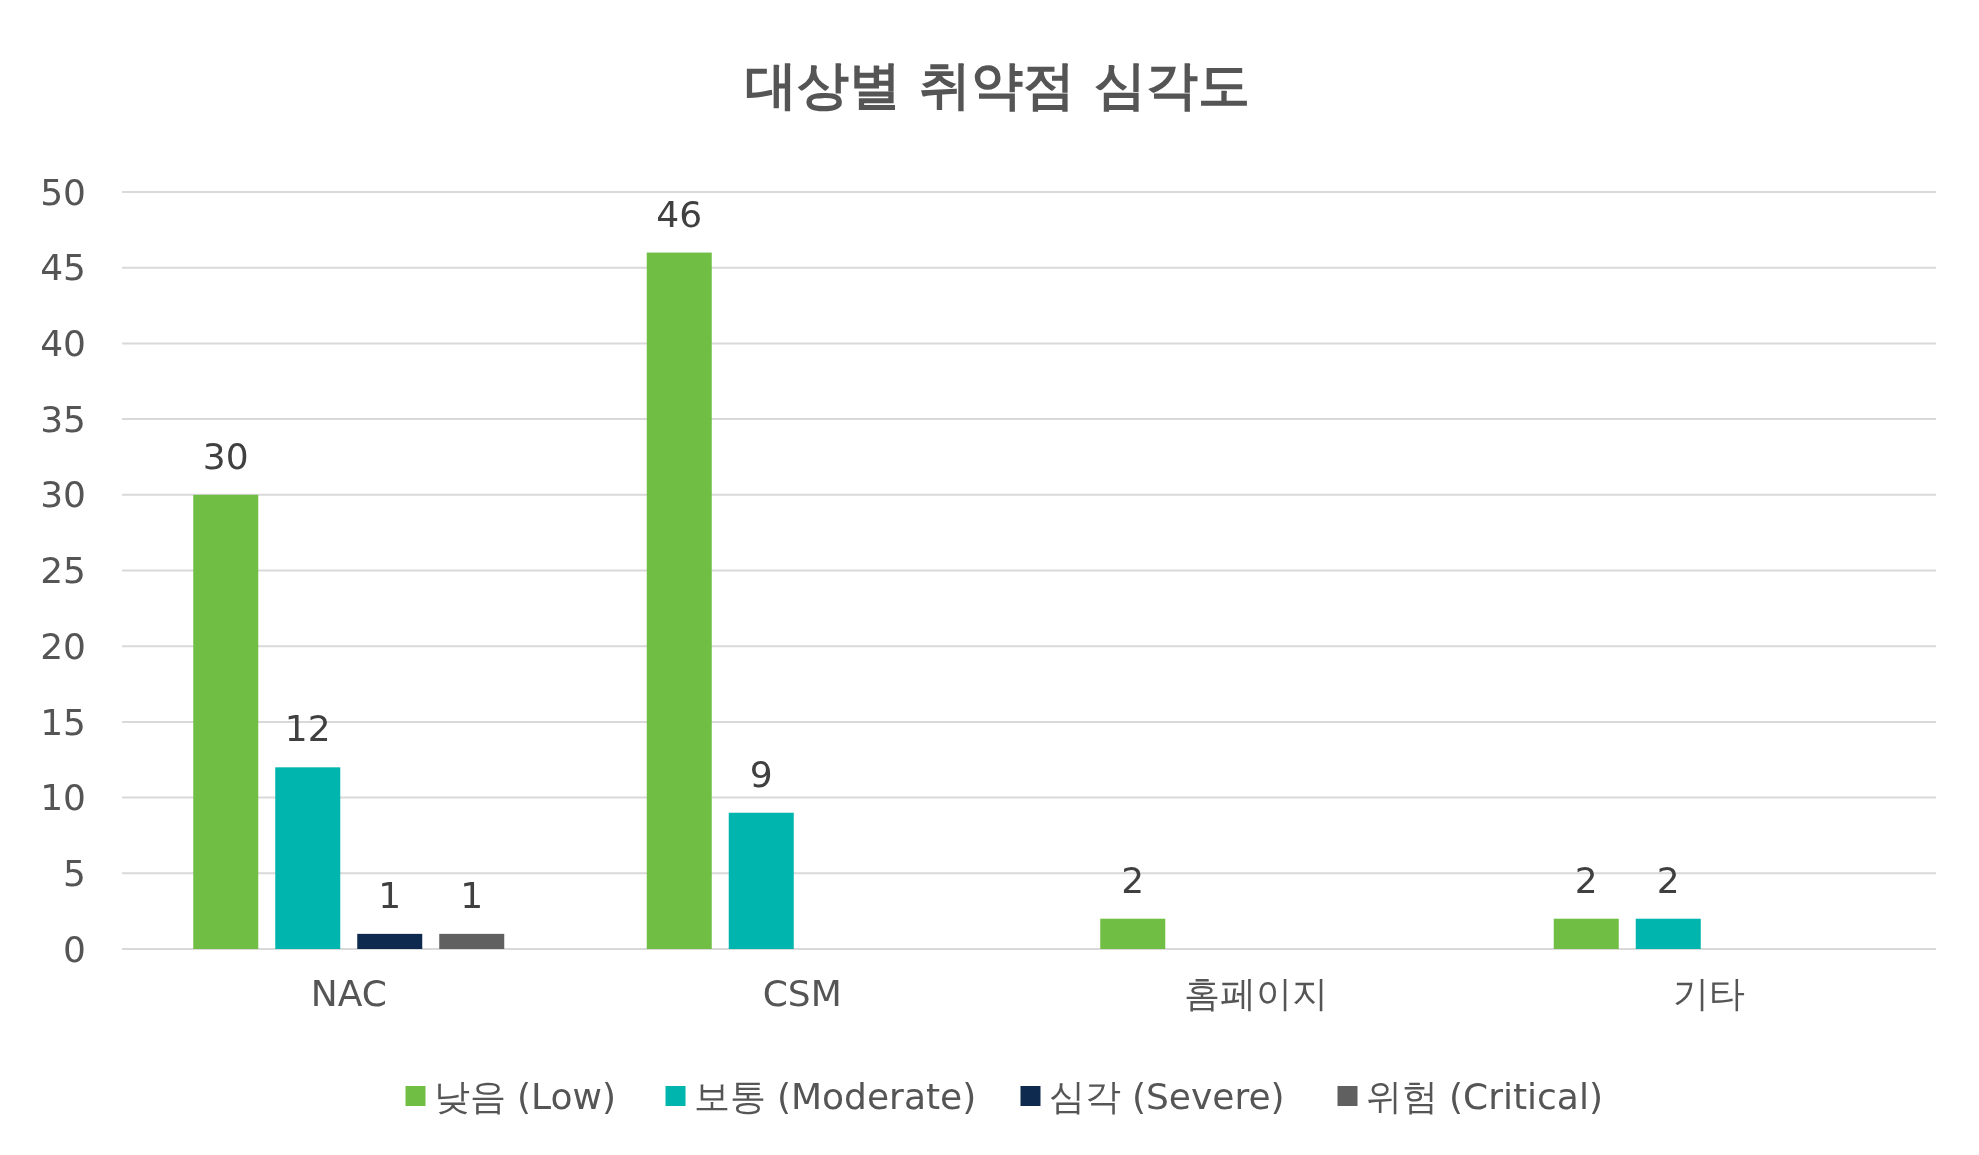 Image resolution: width=1979 pixels, height=1155 pixels. What do you see at coordinates (1709, 993) in the screenshot?
I see `x-tick-label: 기타` at bounding box center [1709, 993].